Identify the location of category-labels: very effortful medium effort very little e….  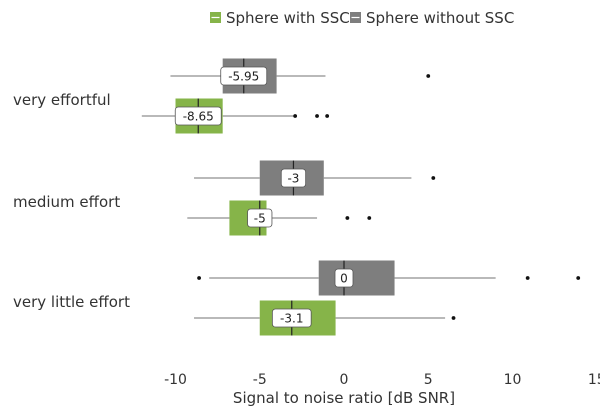
(71, 201).